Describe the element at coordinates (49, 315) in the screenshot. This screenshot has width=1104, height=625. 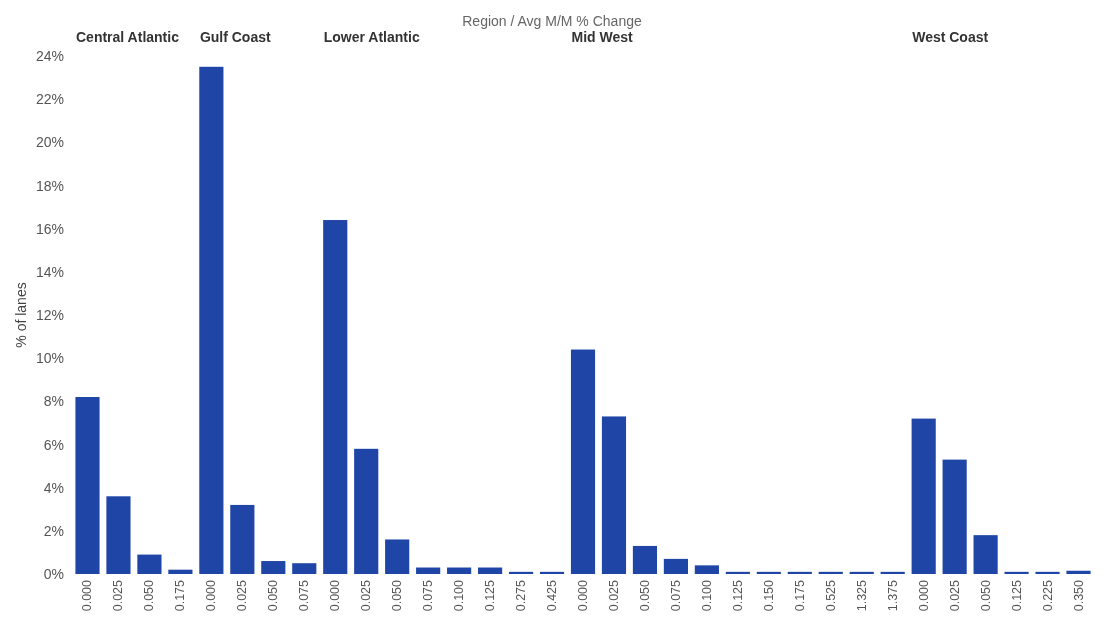
I see `y-tick-label: 12%` at that location.